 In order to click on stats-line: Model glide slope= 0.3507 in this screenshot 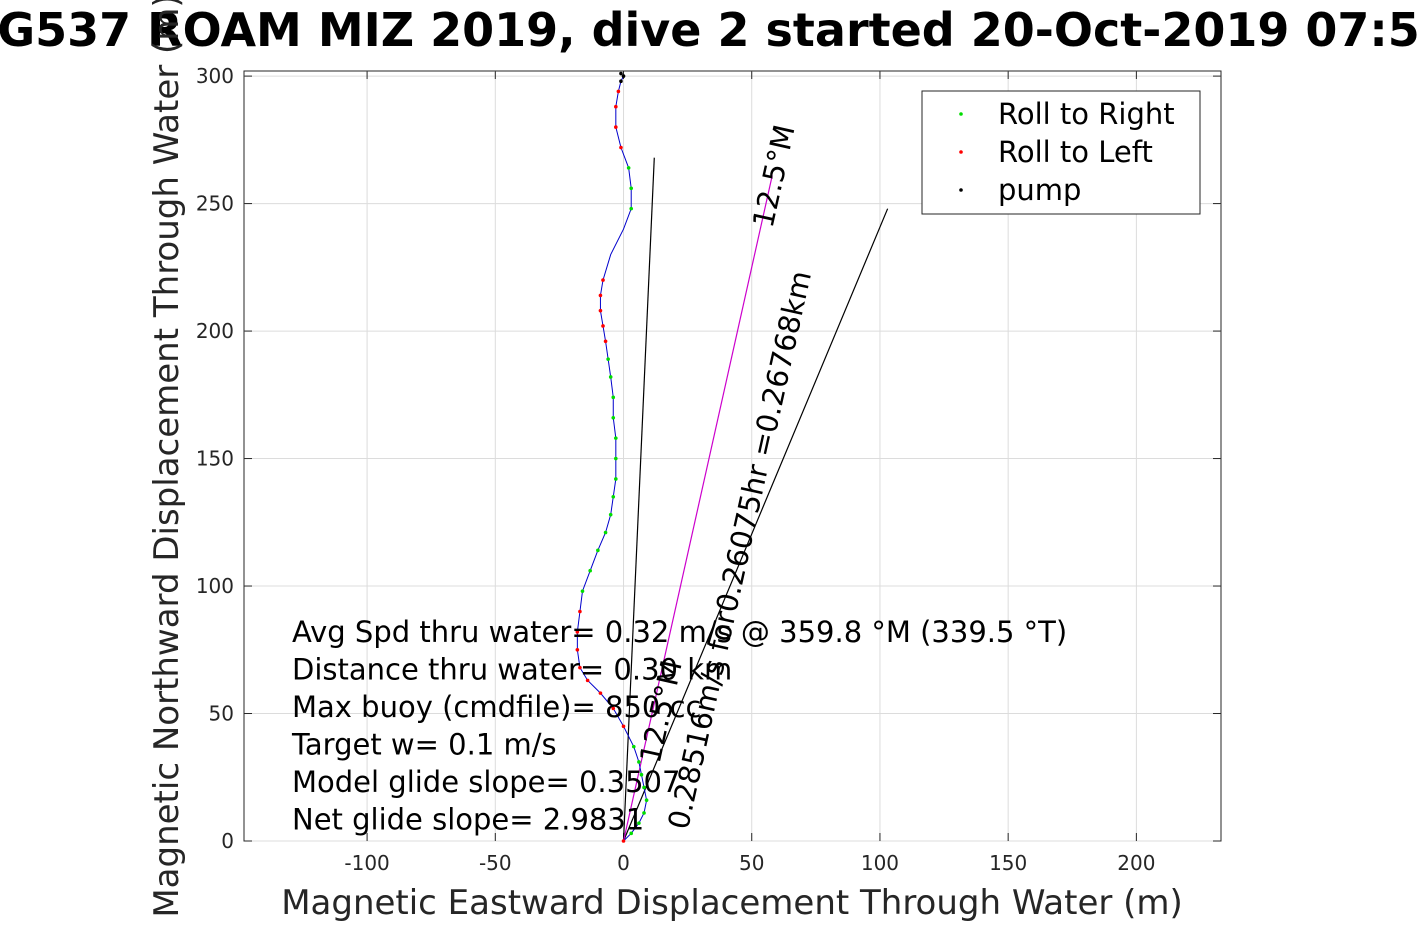, I will do `click(486, 782)`.